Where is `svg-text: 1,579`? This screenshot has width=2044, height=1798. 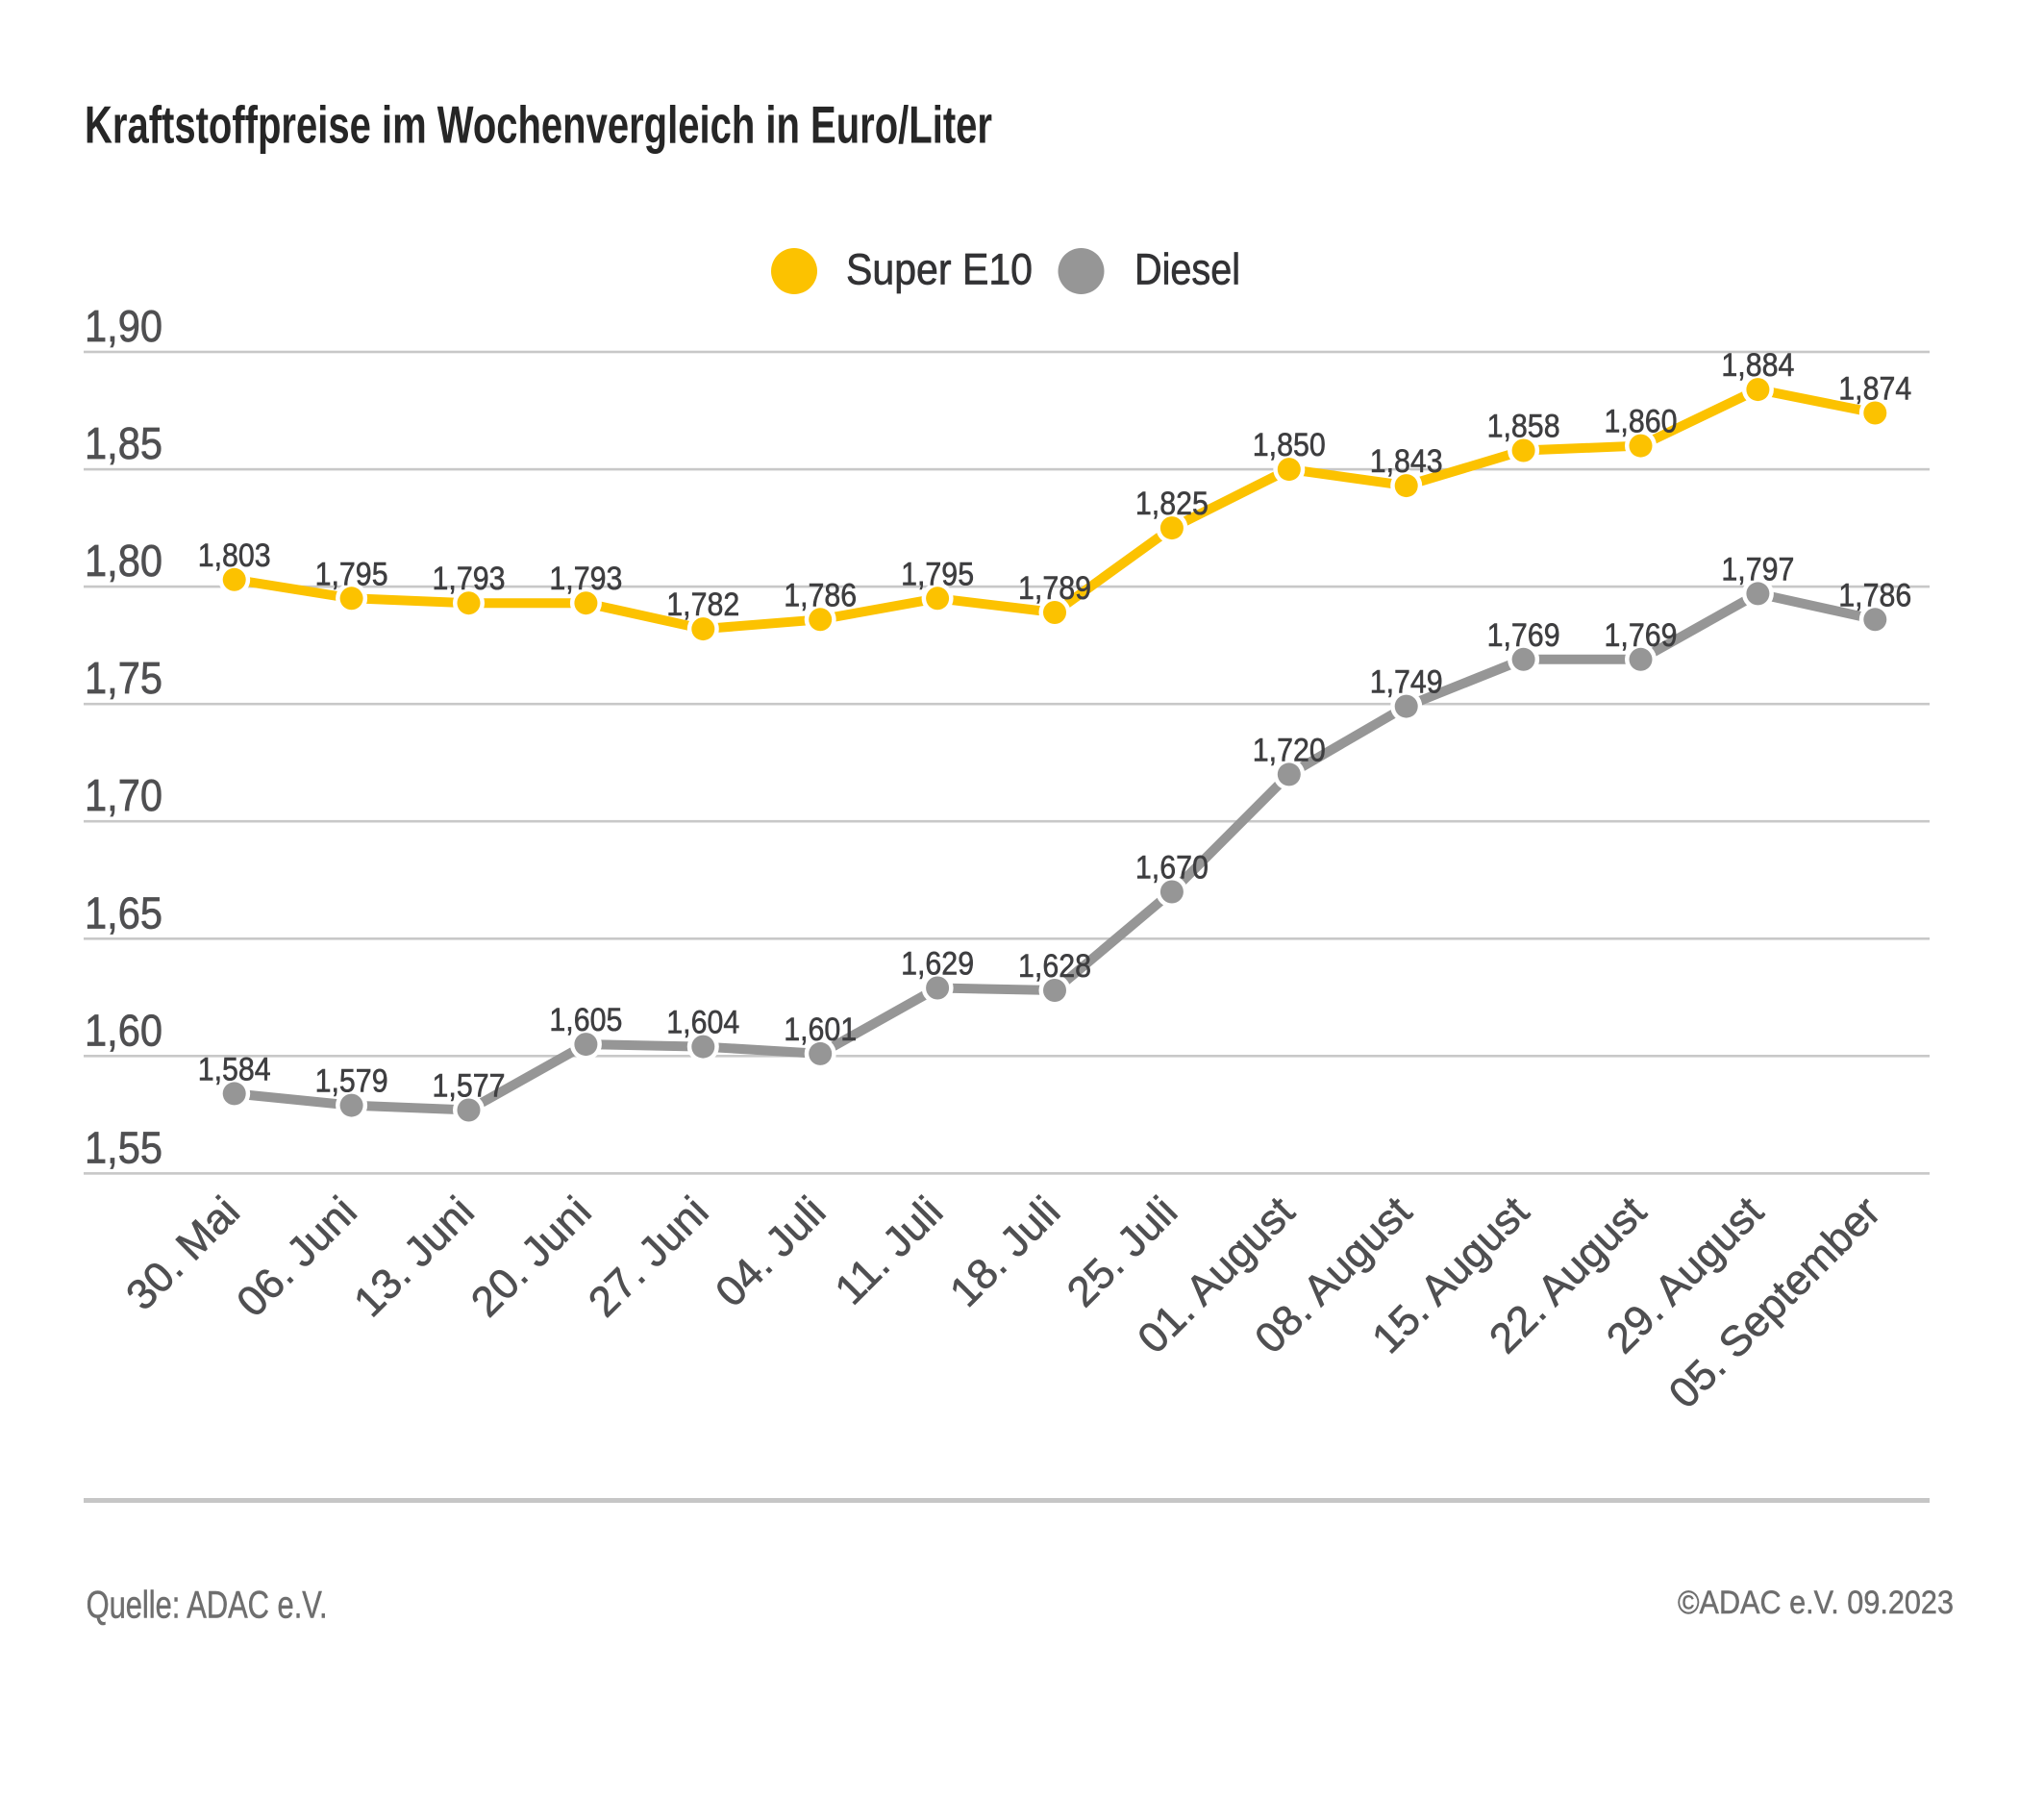 svg-text: 1,579 is located at coordinates (351, 1081).